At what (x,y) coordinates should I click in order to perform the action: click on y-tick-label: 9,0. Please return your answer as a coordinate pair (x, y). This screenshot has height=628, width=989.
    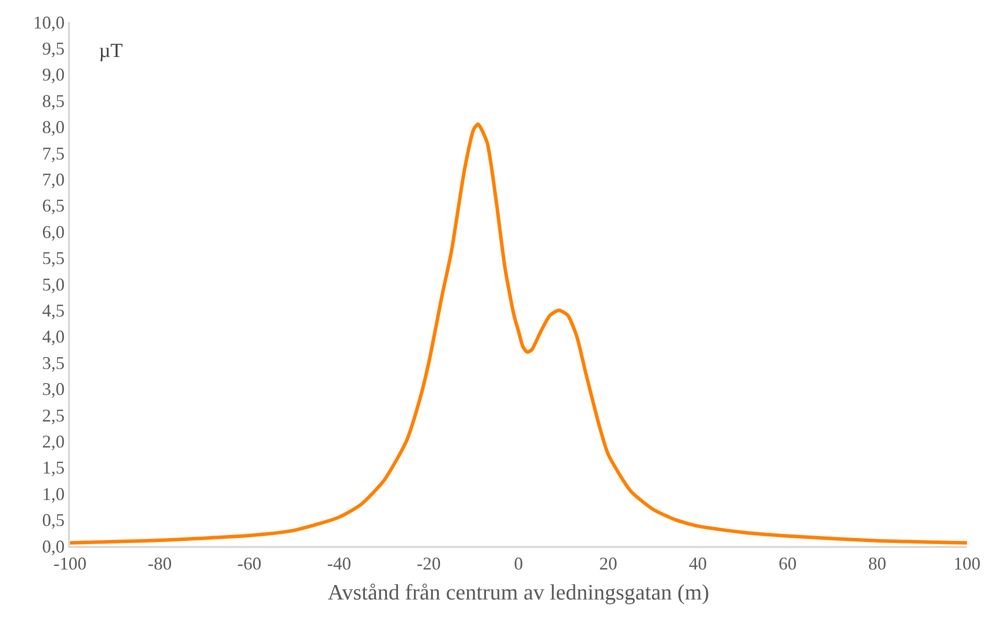
    Looking at the image, I should click on (53, 74).